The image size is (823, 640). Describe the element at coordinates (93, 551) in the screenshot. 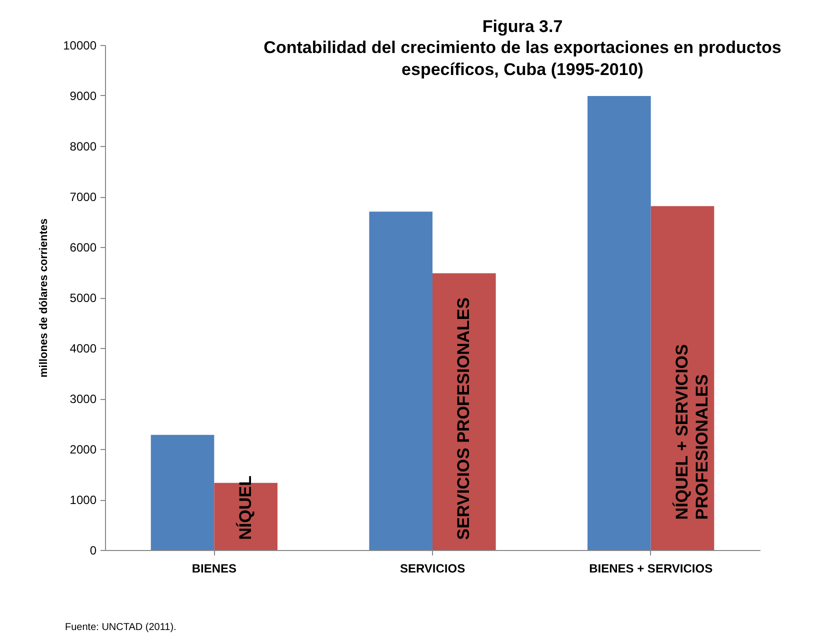

I see `y-tick-label: 0` at that location.